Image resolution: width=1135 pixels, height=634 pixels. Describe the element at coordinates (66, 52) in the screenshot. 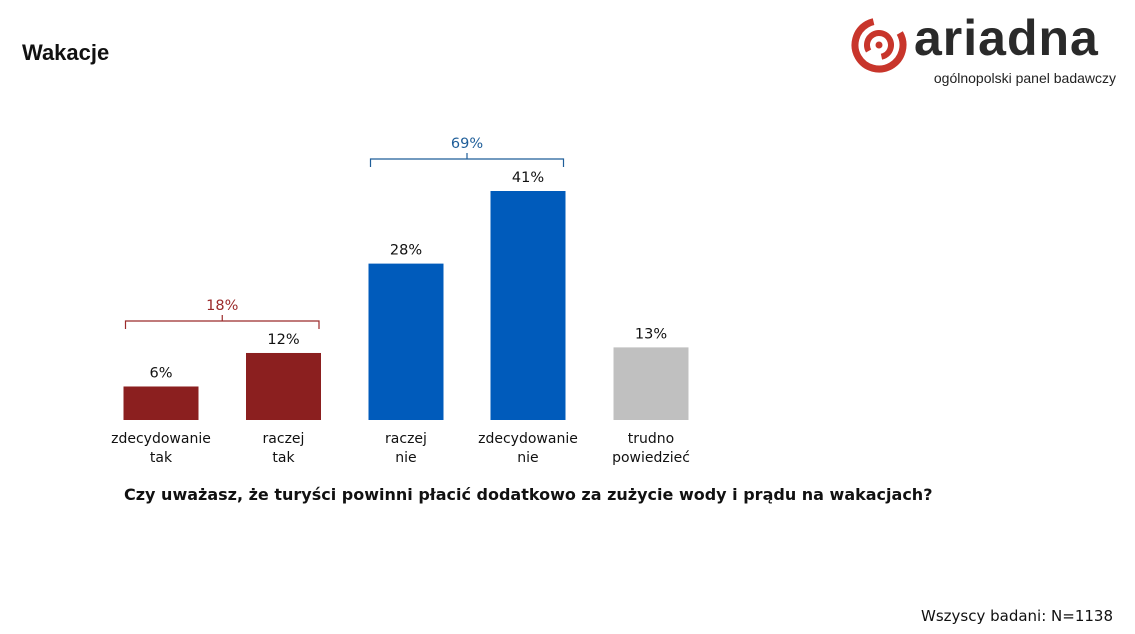

I see `page-title: Wakacje` at that location.